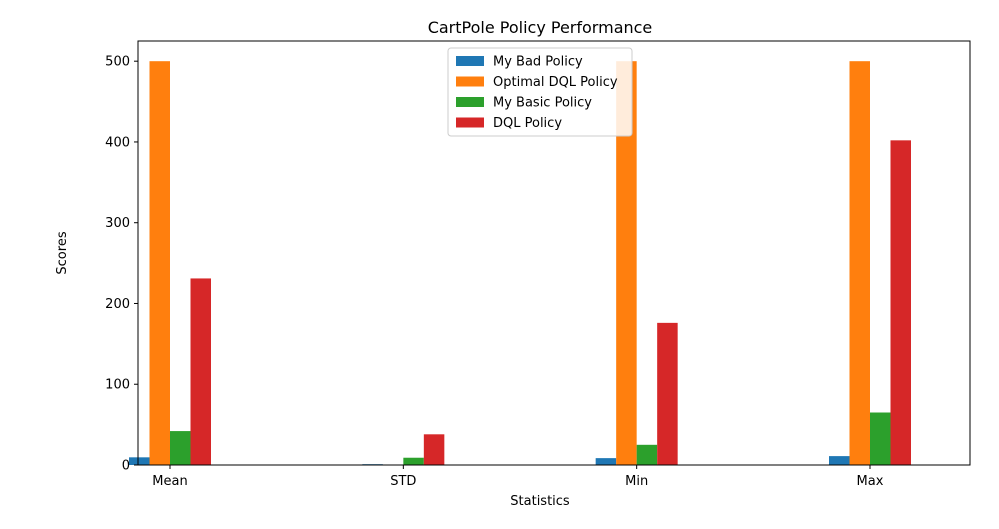 The image size is (999, 529). Describe the element at coordinates (540, 501) in the screenshot. I see `x-axis-label: Statistics` at that location.